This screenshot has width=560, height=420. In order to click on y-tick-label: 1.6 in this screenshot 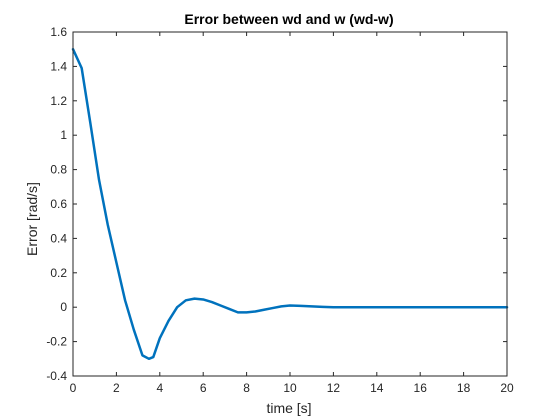, I will do `click(58, 32)`.